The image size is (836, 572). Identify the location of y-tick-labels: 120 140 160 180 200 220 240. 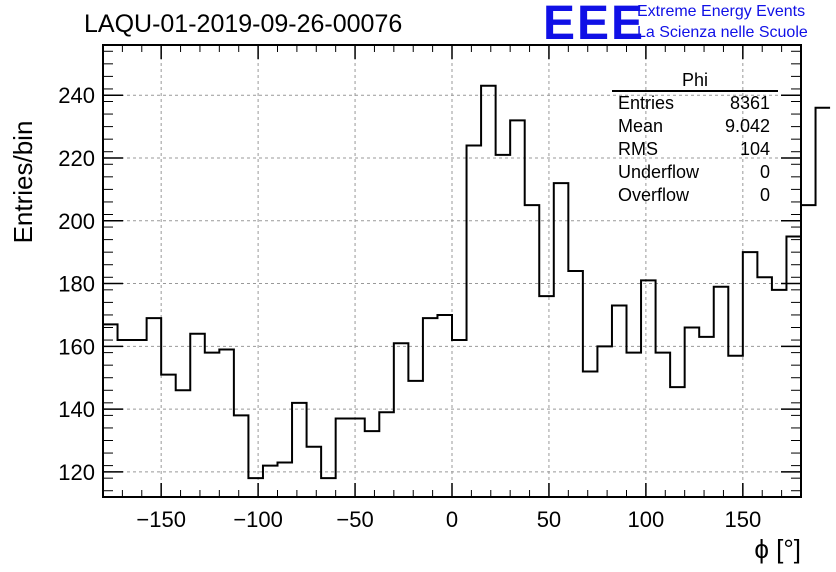
(76, 284).